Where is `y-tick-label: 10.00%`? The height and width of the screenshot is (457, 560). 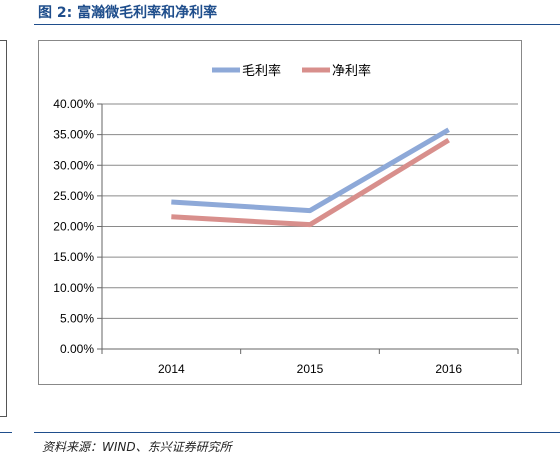
y-tick-label: 10.00% is located at coordinates (73, 288).